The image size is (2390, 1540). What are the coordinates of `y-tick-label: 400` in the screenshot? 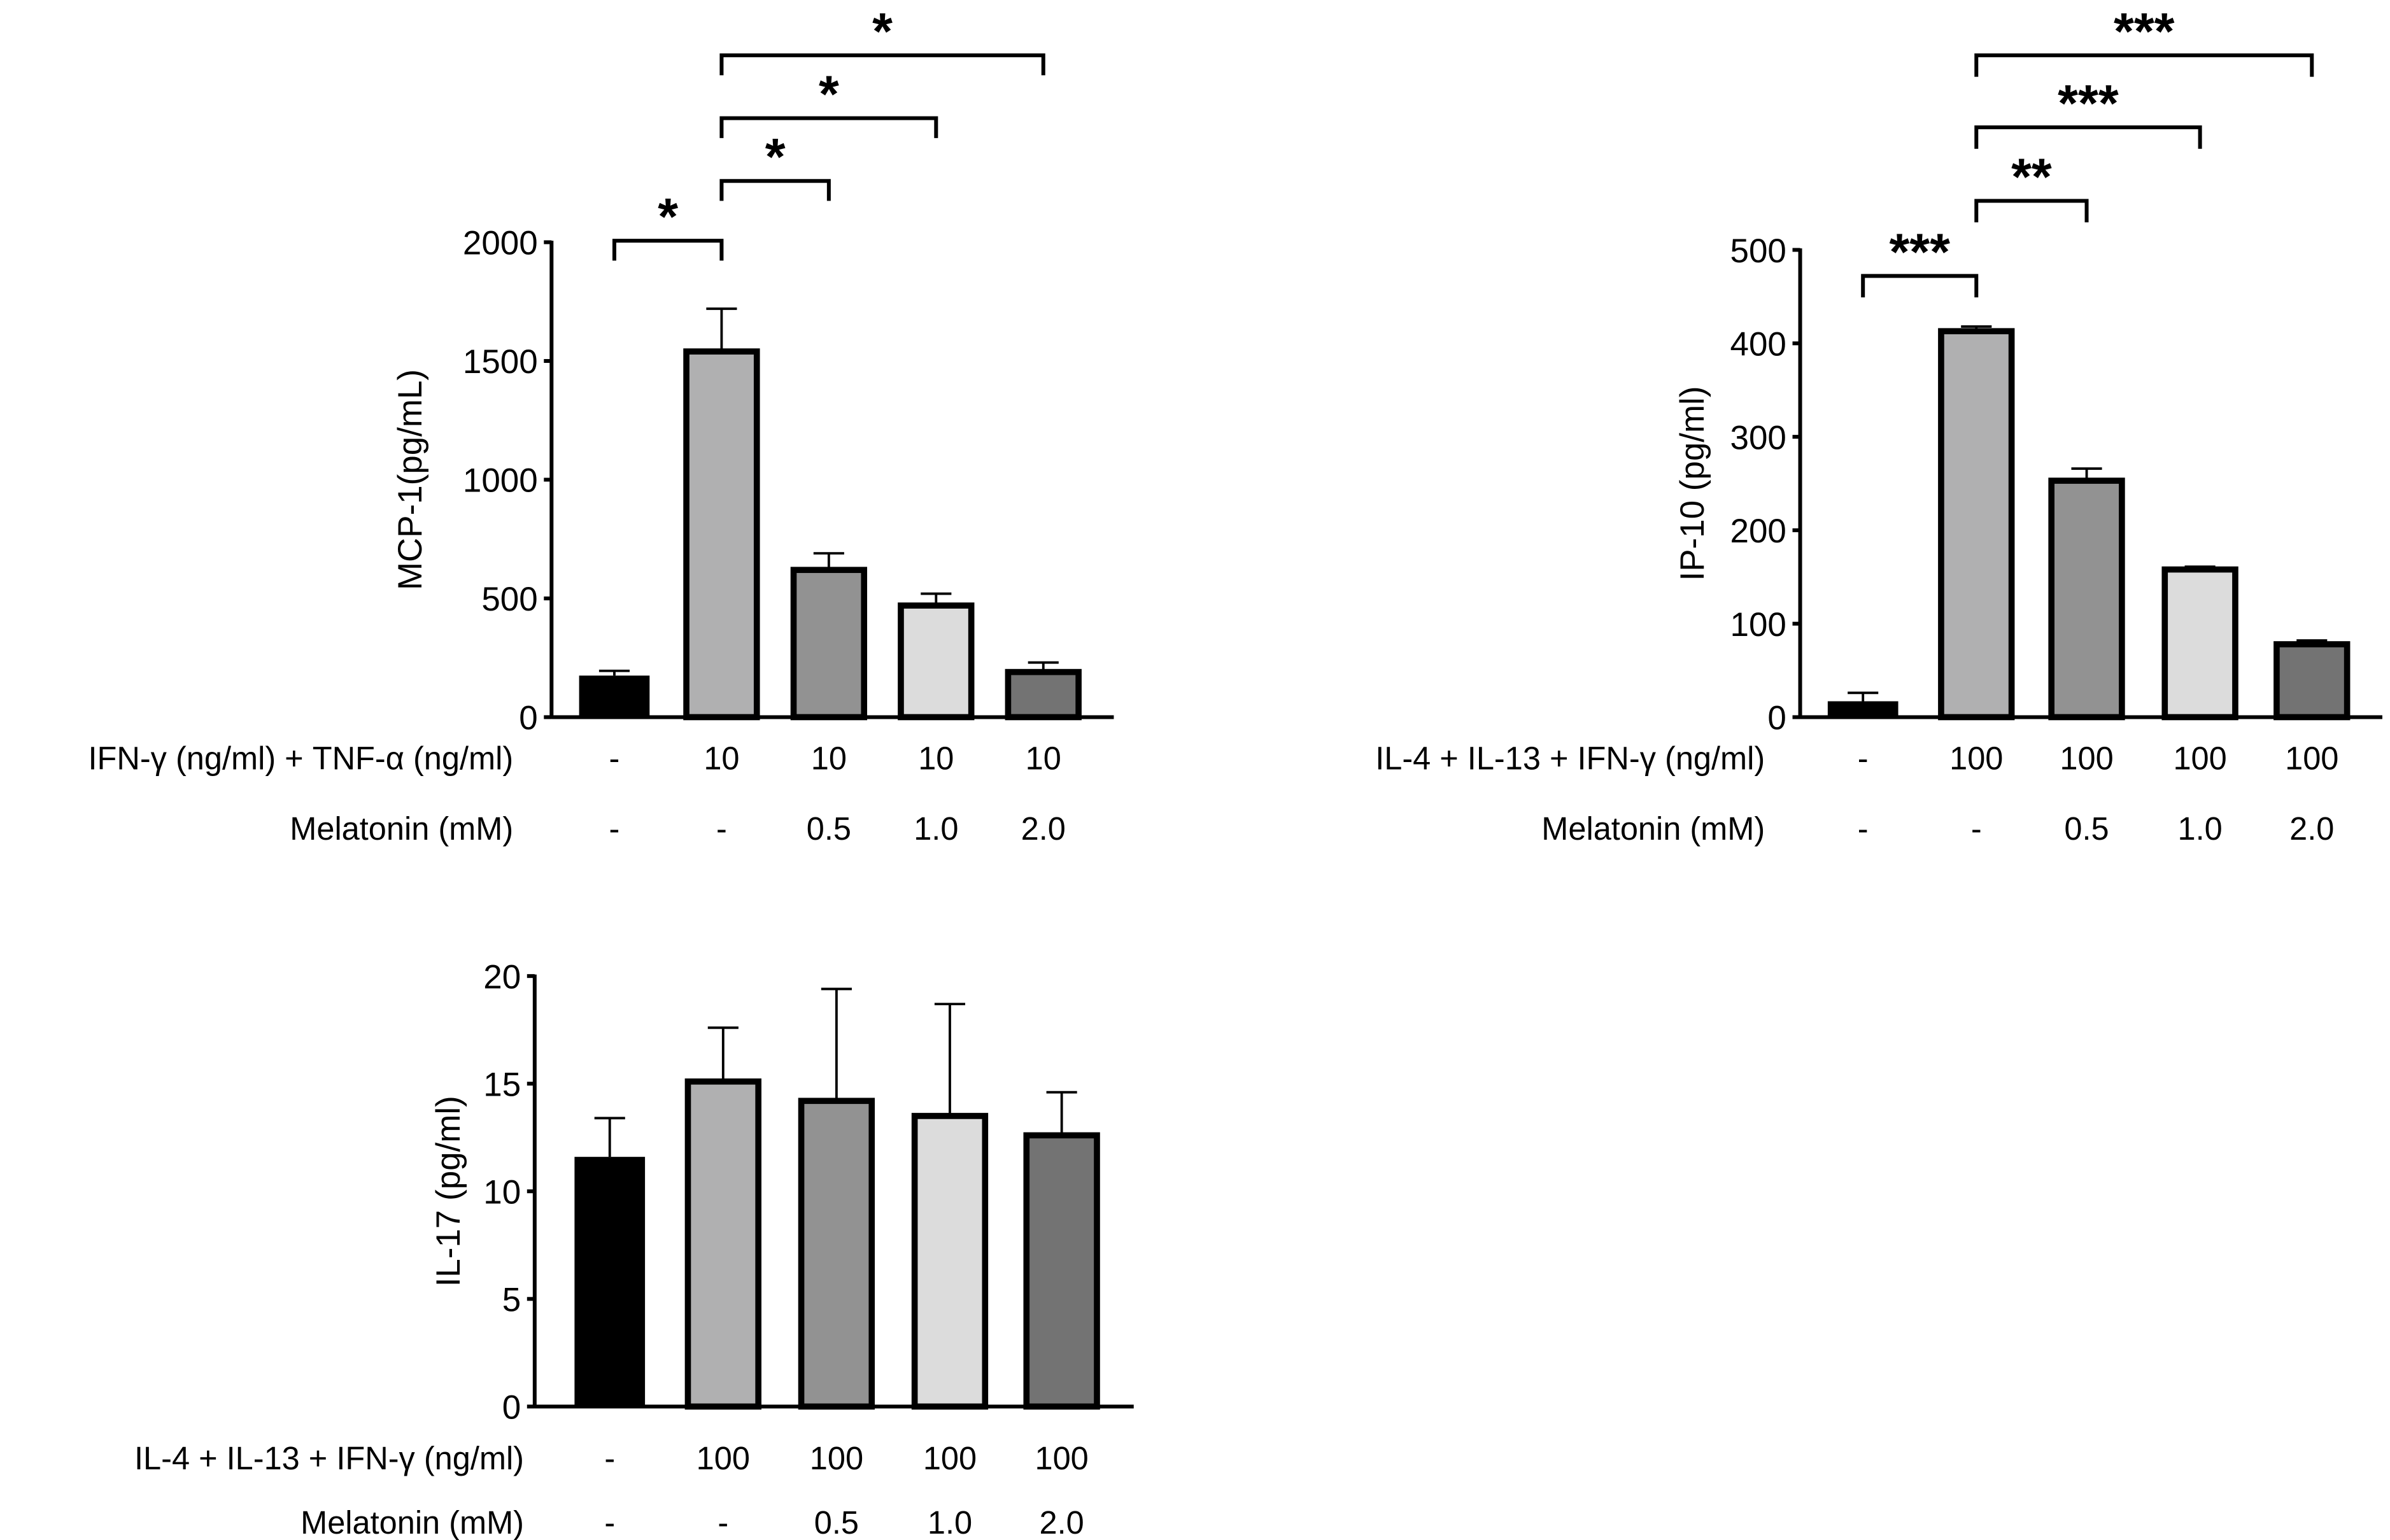 It's located at (1758, 345).